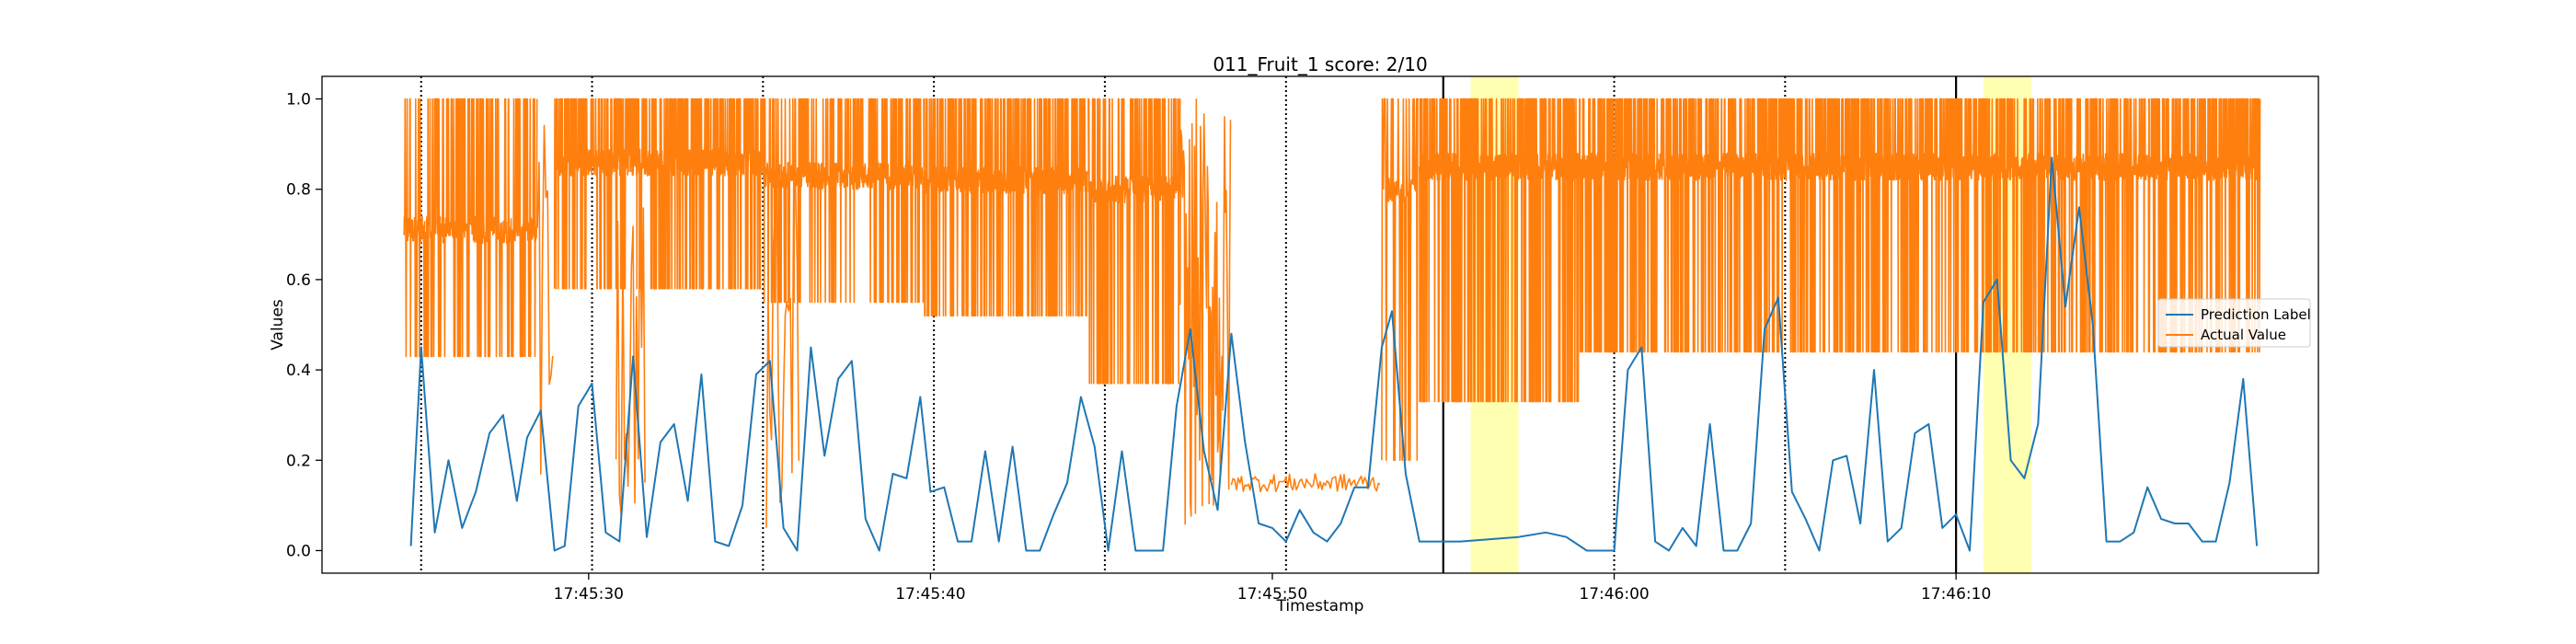 This screenshot has width=2576, height=644. Describe the element at coordinates (1272, 594) in the screenshot. I see `x-tick-label-2: 17:45:50` at that location.